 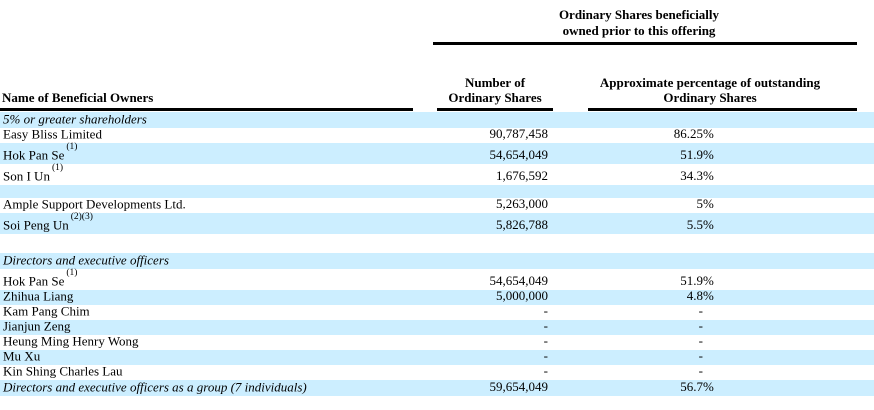 I want to click on beneficial-owner-name: Kam Pang Chim, so click(x=46, y=310).